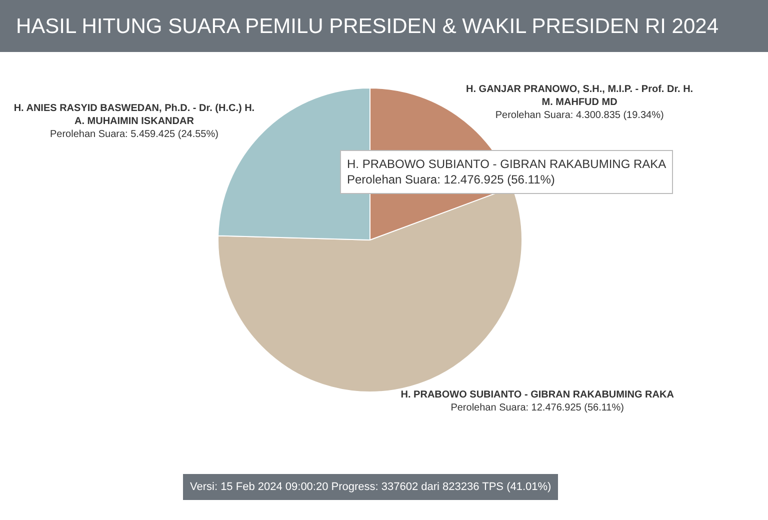 The height and width of the screenshot is (520, 768). I want to click on data-label: Perolehan Suara: 5.459.425 (24.55%), so click(134, 134).